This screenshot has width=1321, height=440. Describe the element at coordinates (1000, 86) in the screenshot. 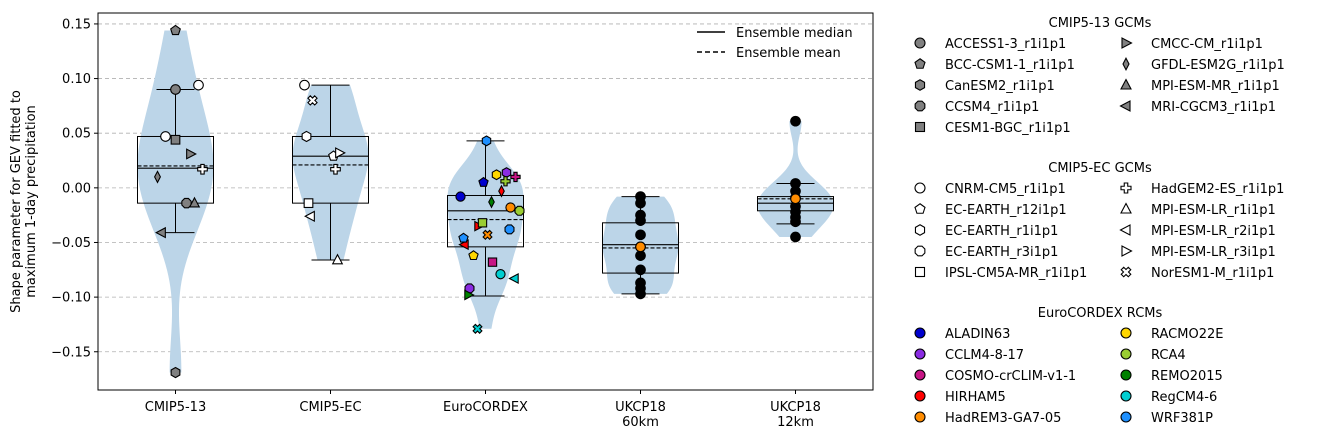

I see `side-legend-label: CanESM2_r1i1p1` at that location.